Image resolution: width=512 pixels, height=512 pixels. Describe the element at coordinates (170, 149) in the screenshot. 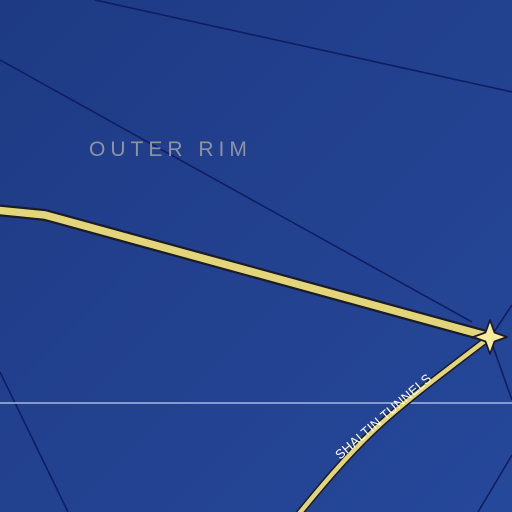

I see `region-label-outer-rim: OUTER RIM` at that location.